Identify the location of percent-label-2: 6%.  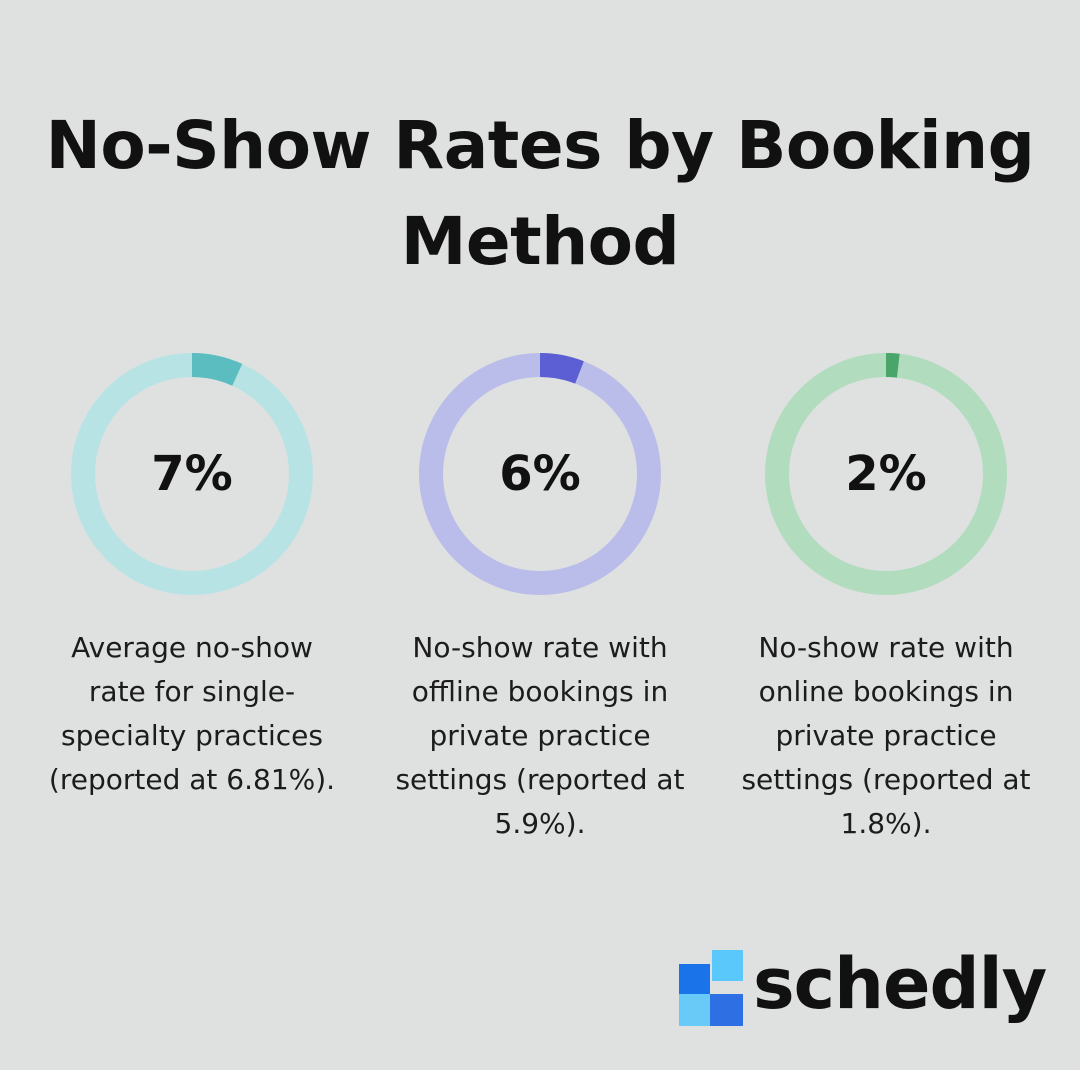
(540, 474).